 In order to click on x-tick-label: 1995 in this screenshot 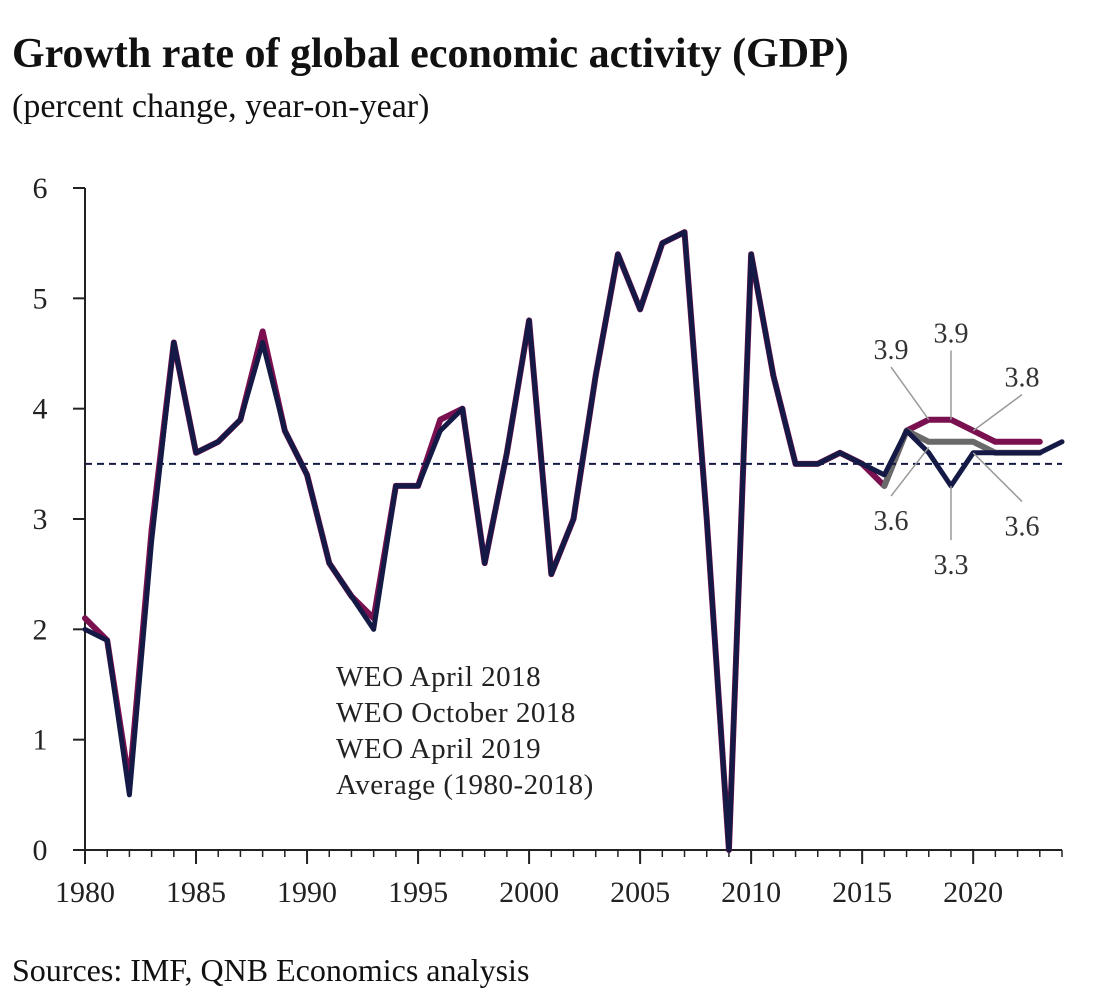, I will do `click(418, 892)`.